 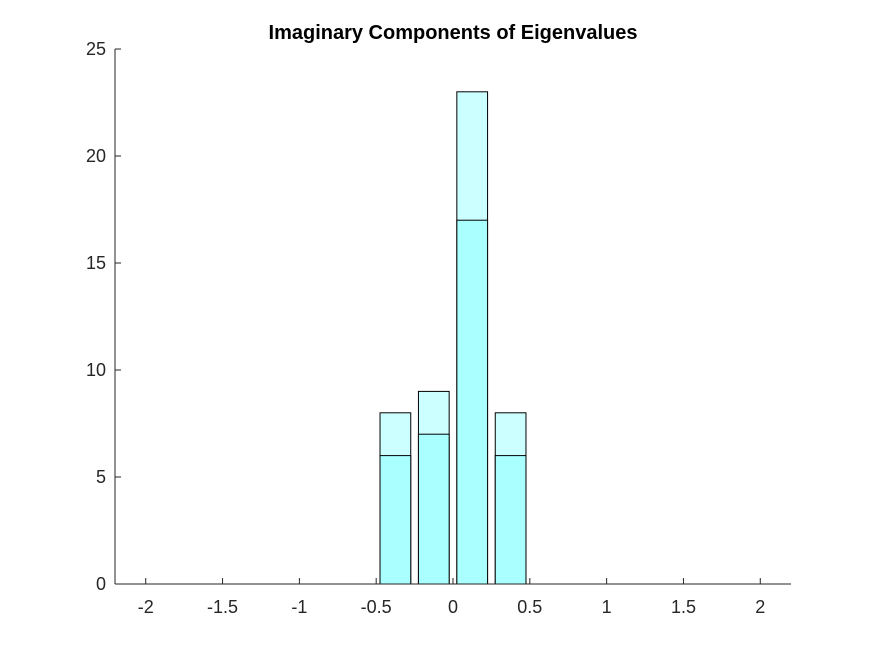 What do you see at coordinates (607, 607) in the screenshot?
I see `x-tick-label: 1` at bounding box center [607, 607].